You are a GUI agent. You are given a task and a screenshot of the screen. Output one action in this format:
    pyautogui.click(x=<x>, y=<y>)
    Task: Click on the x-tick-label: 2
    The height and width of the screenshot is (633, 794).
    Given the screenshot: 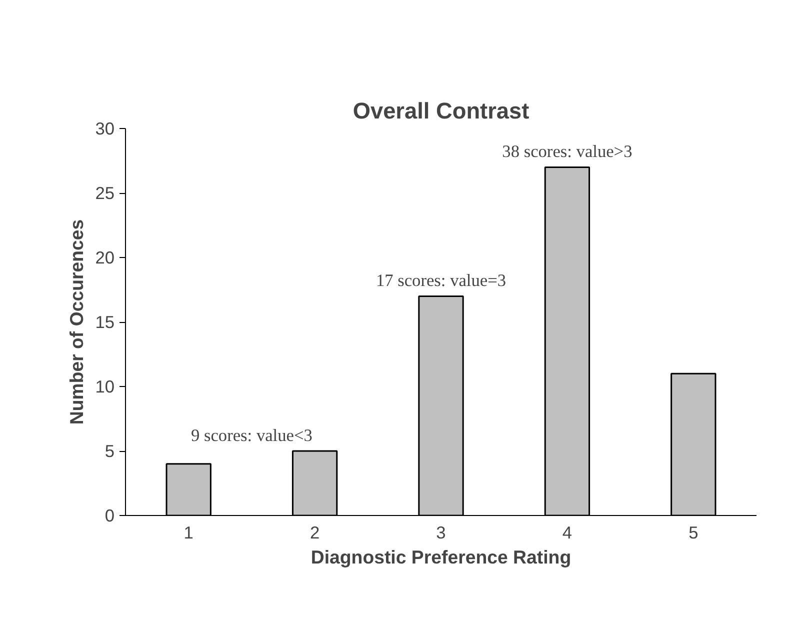 What is the action you would take?
    pyautogui.click(x=315, y=532)
    